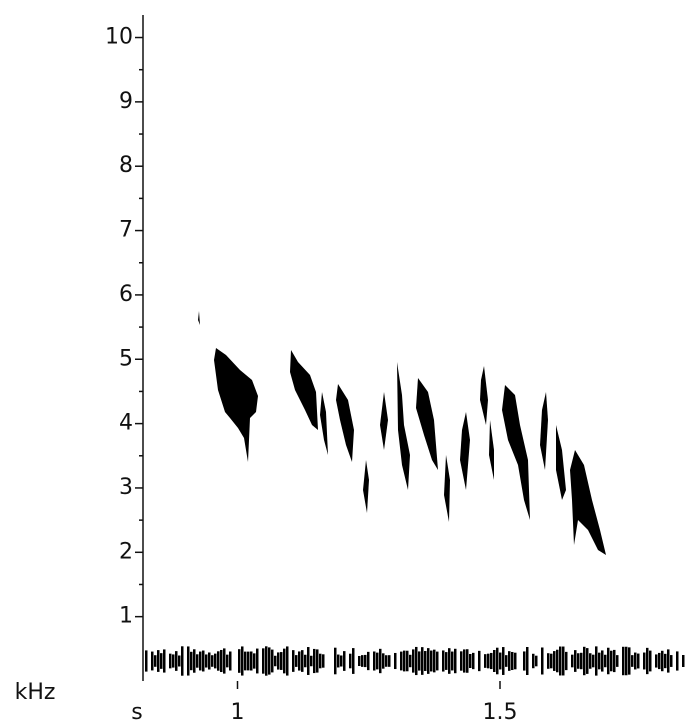 Image resolution: width=689 pixels, height=727 pixels. I want to click on y-tick-label: 5, so click(126, 358).